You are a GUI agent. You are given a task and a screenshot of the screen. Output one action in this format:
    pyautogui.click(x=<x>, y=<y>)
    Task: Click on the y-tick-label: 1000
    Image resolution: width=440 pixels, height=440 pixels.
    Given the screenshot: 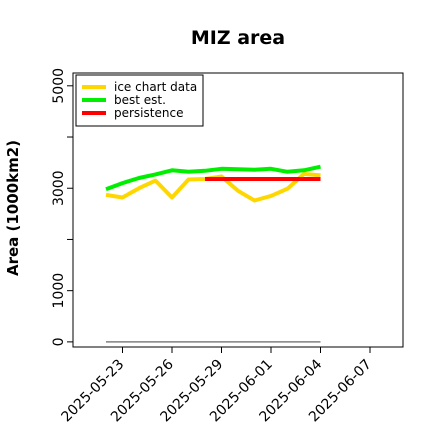 What is the action you would take?
    pyautogui.click(x=59, y=291)
    